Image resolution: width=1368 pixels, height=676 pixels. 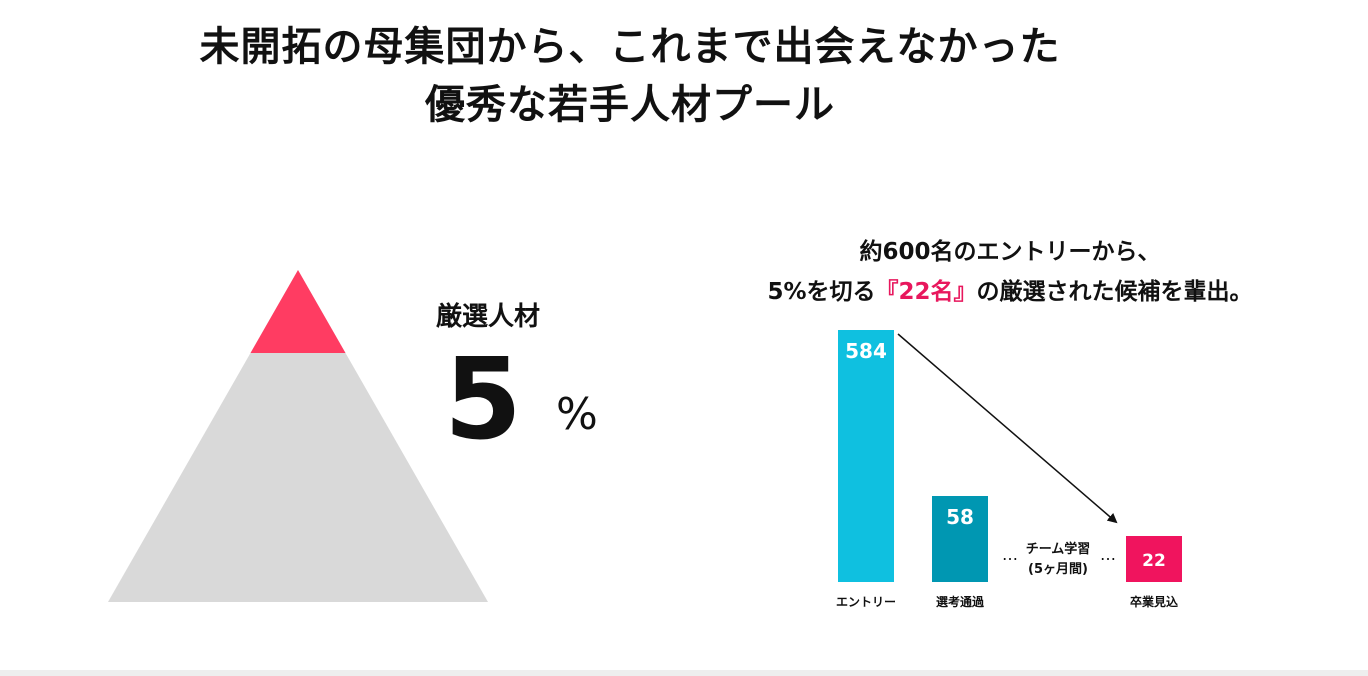 What do you see at coordinates (298, 311) in the screenshot?
I see `pyramid-top` at bounding box center [298, 311].